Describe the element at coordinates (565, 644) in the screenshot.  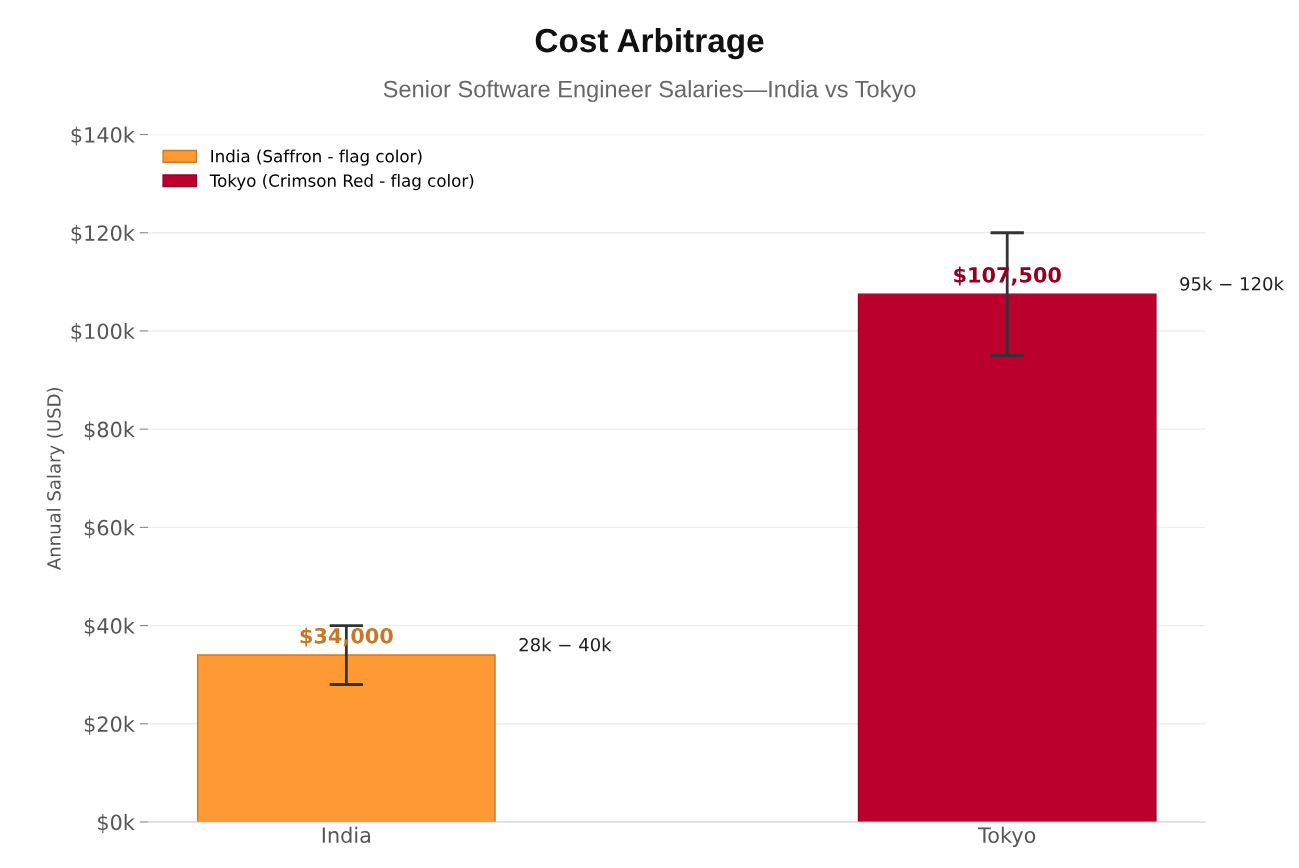
I see `annotation: 28k − 40k` at that location.